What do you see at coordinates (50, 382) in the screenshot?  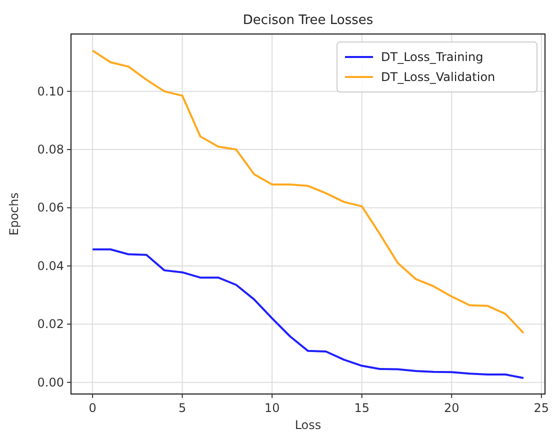 I see `y-tick-label: 0.00` at bounding box center [50, 382].